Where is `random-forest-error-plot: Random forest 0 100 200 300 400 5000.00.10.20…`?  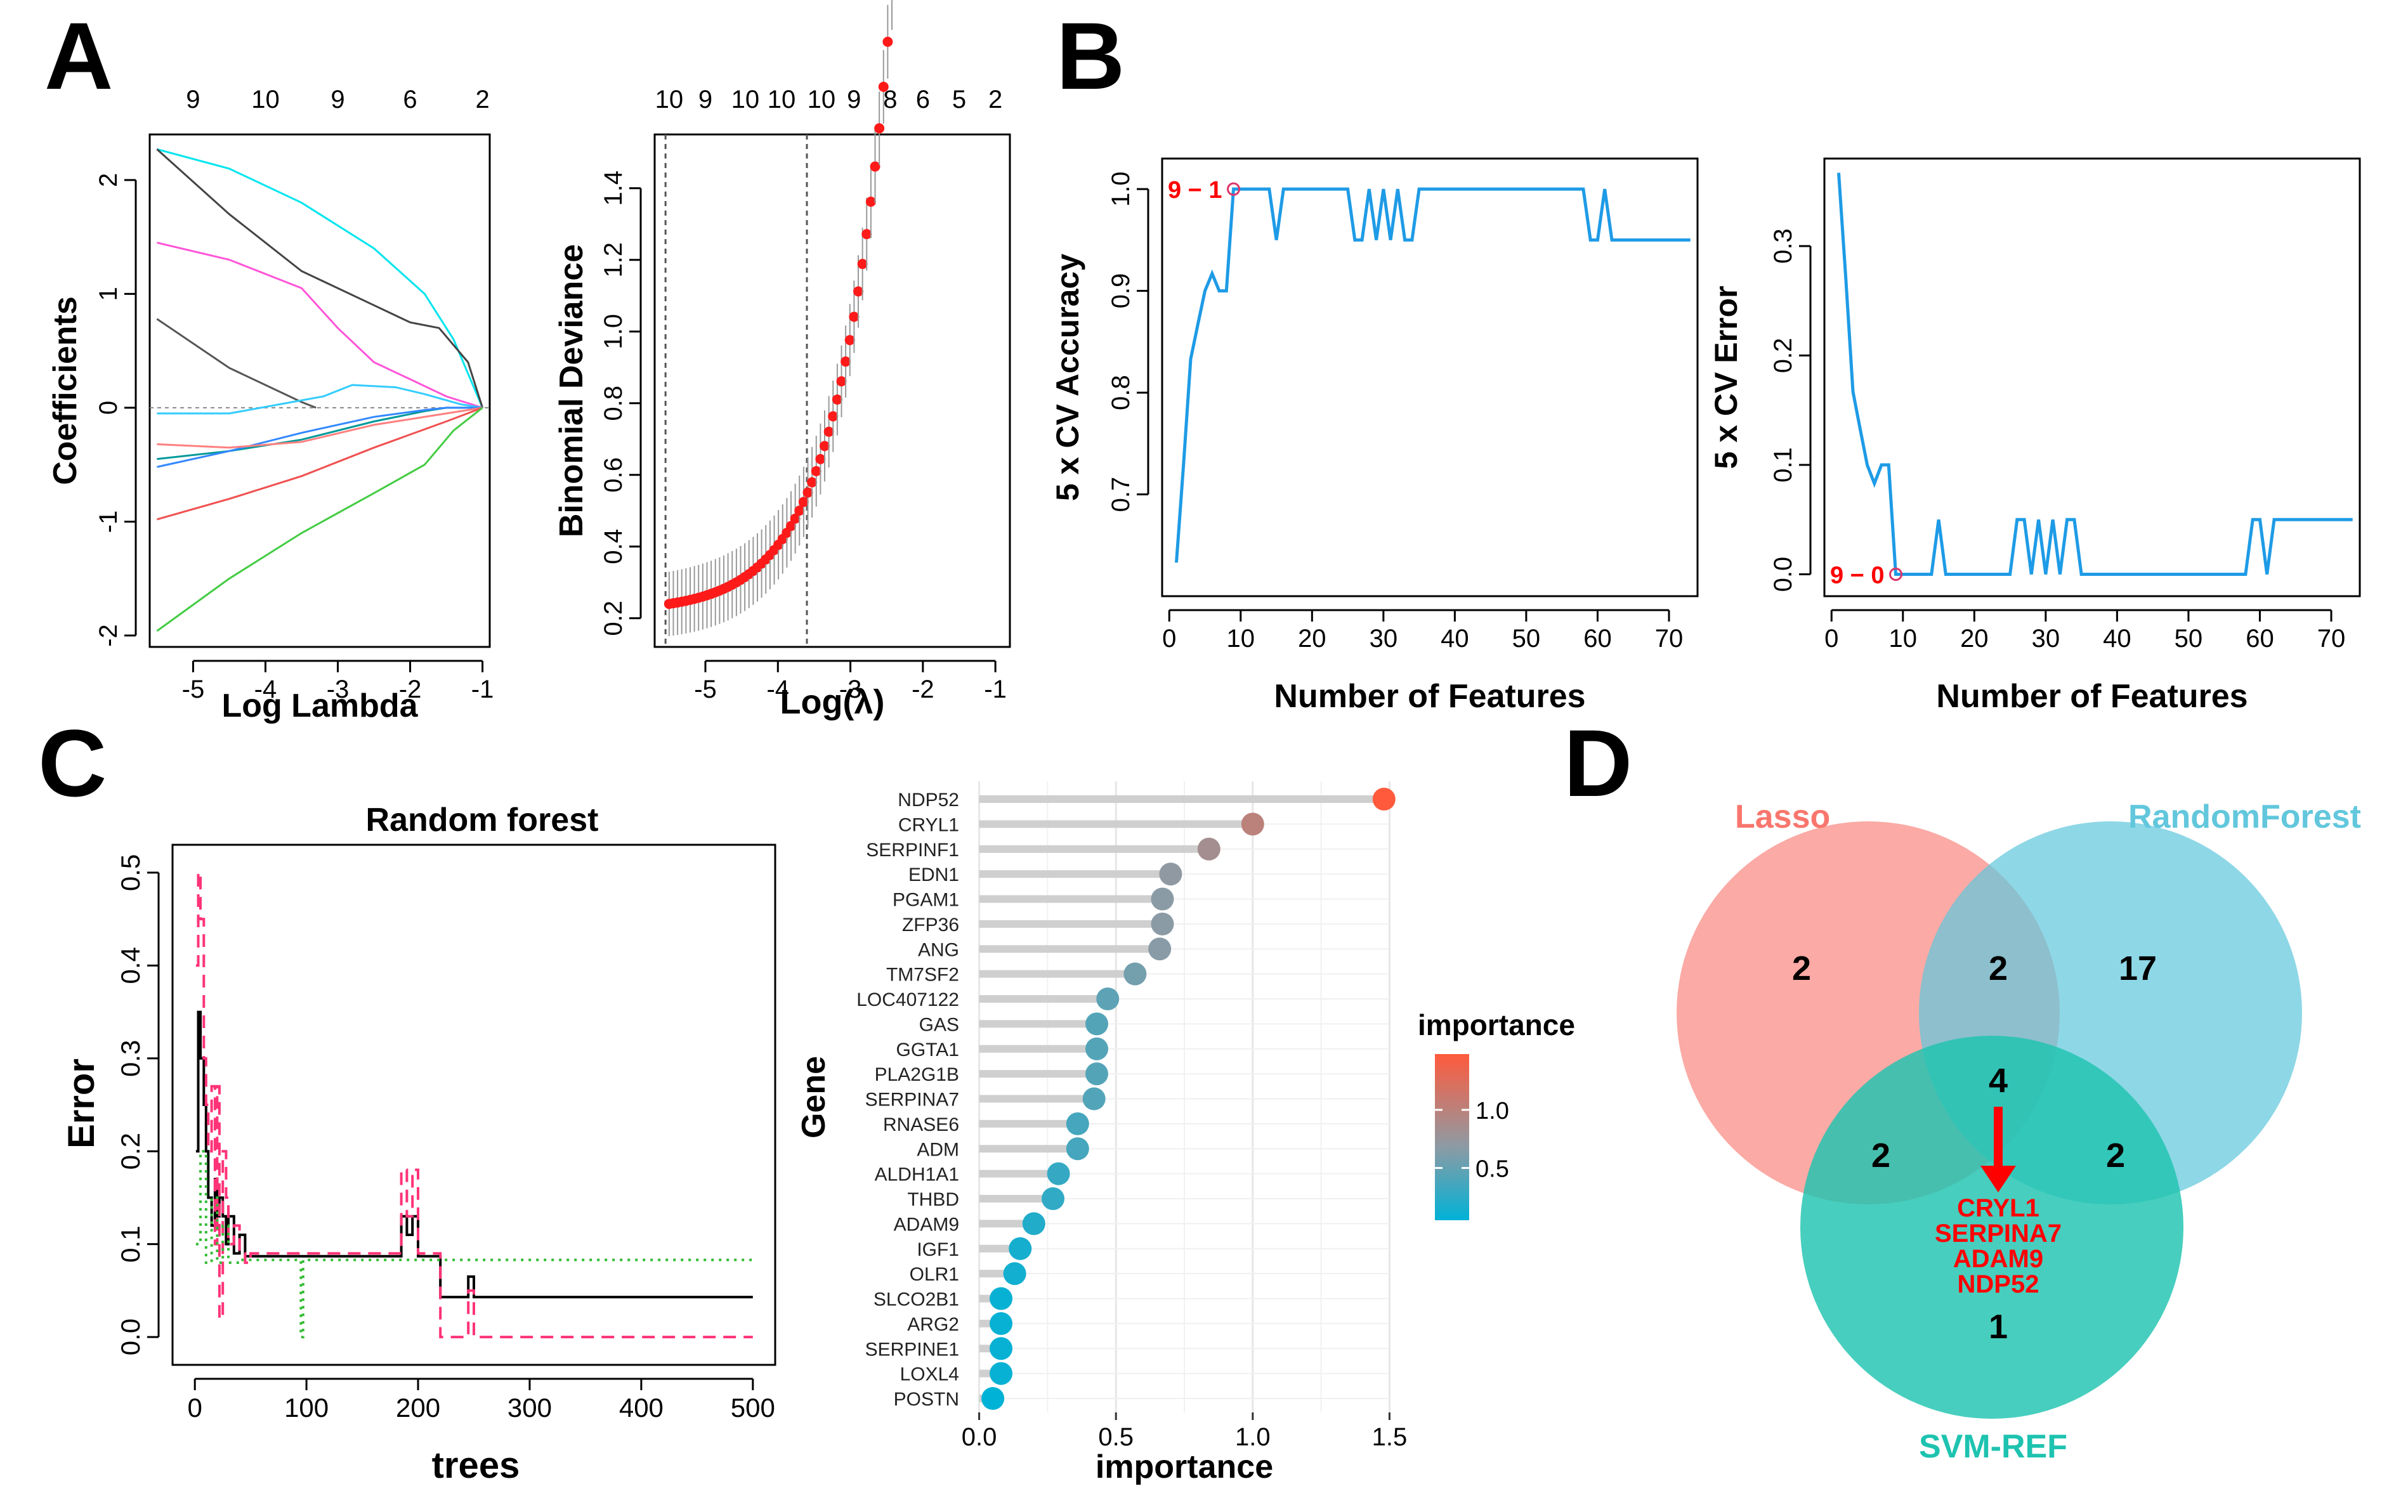
random-forest-error-plot: Random forest 0 100 200 300 400 5000.00.10.20… is located at coordinates (418, 1144).